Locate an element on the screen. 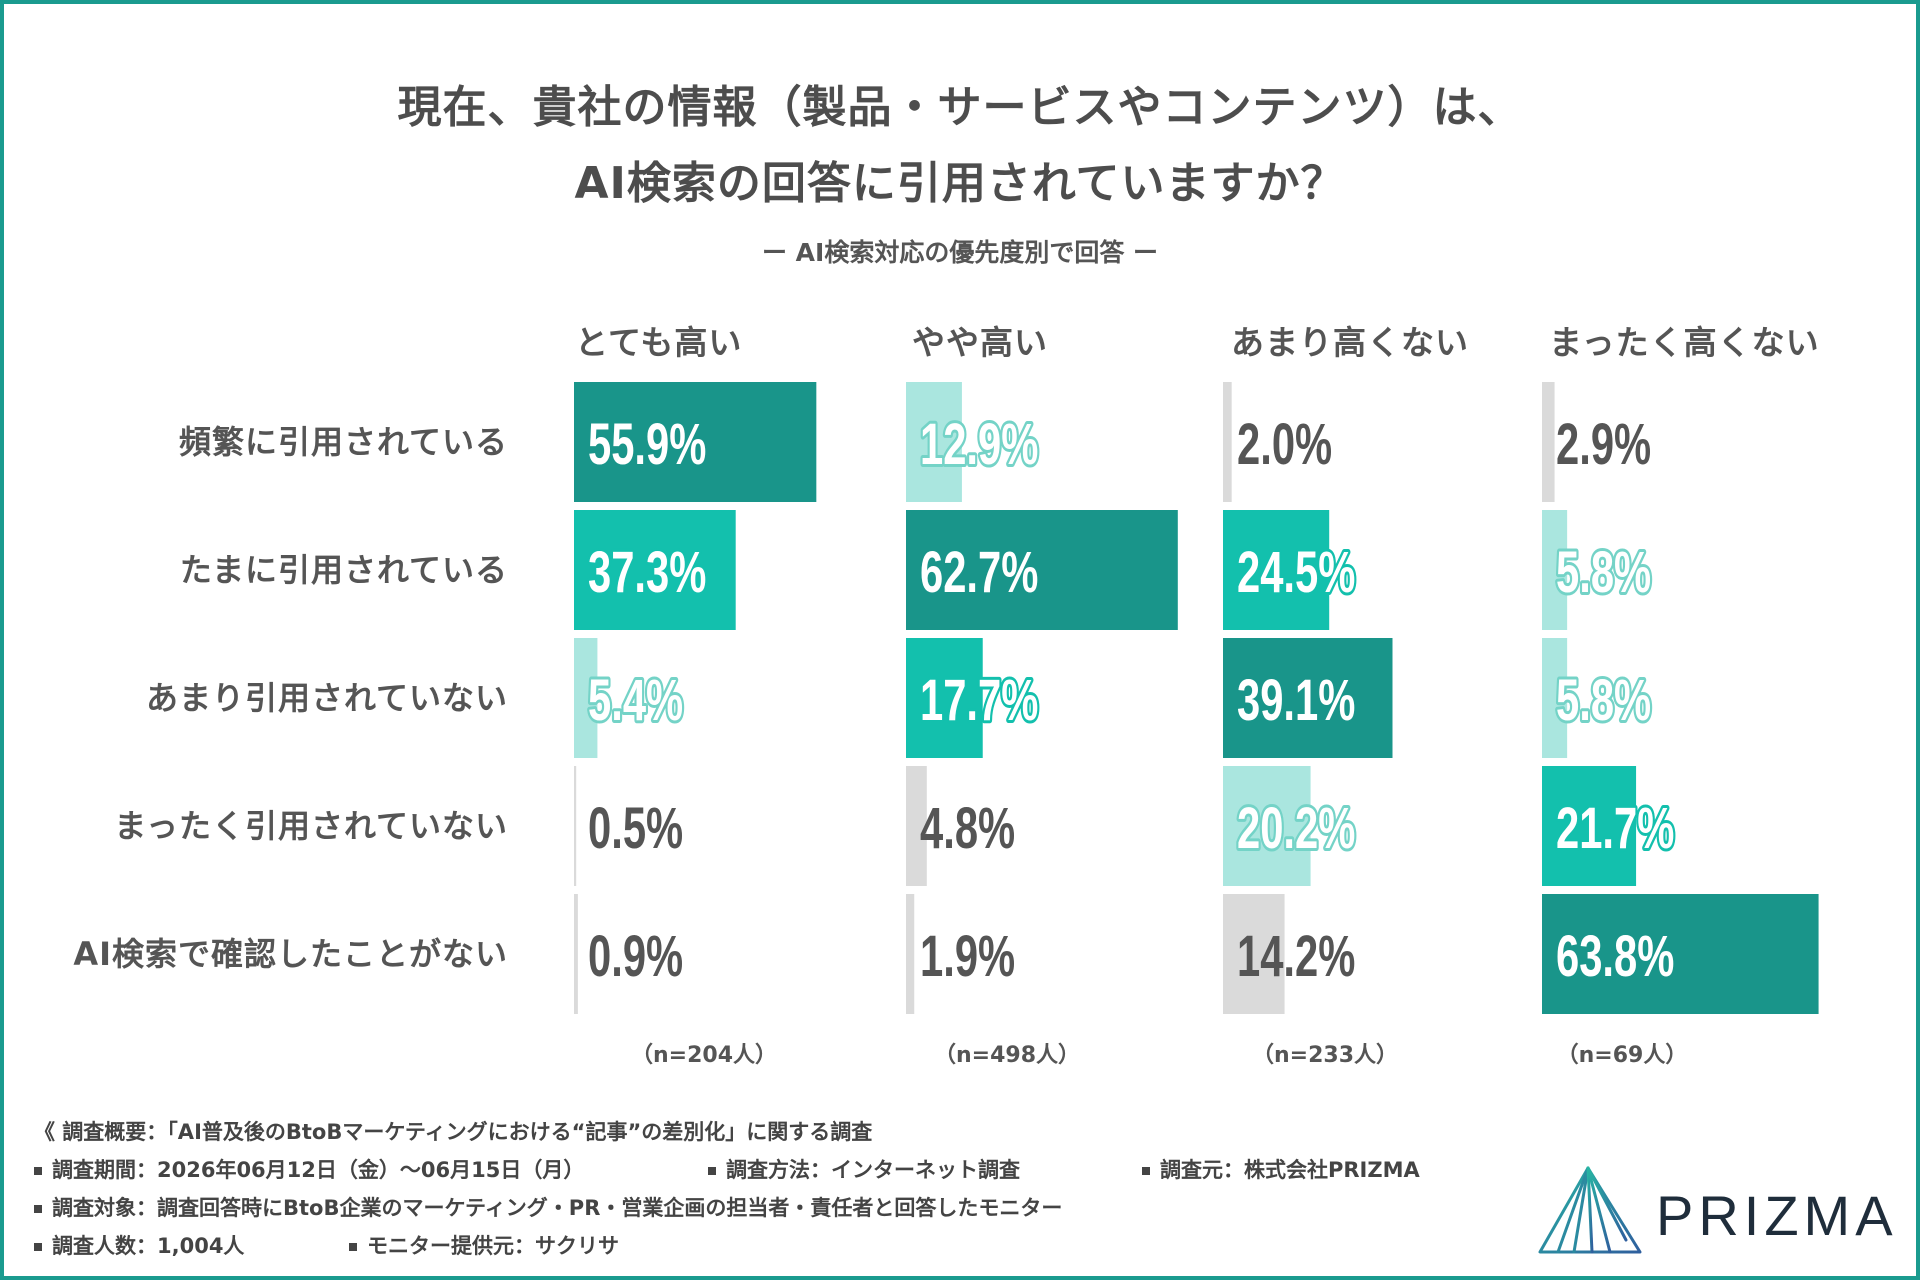 The image size is (1920, 1280). bar-s4-r4 is located at coordinates (1589, 826).